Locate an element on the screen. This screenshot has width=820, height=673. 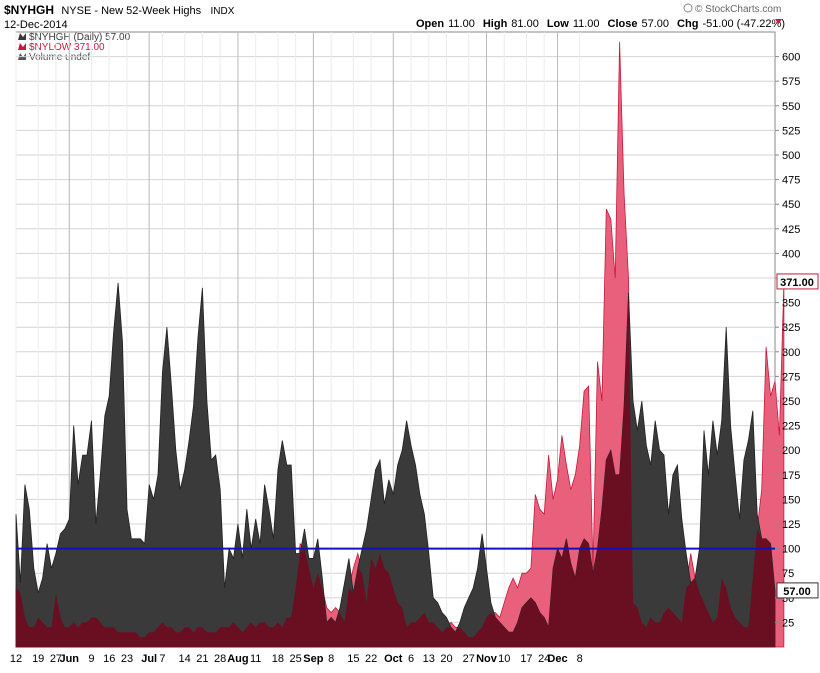
down-triangle-icon is located at coordinates (778, 21).